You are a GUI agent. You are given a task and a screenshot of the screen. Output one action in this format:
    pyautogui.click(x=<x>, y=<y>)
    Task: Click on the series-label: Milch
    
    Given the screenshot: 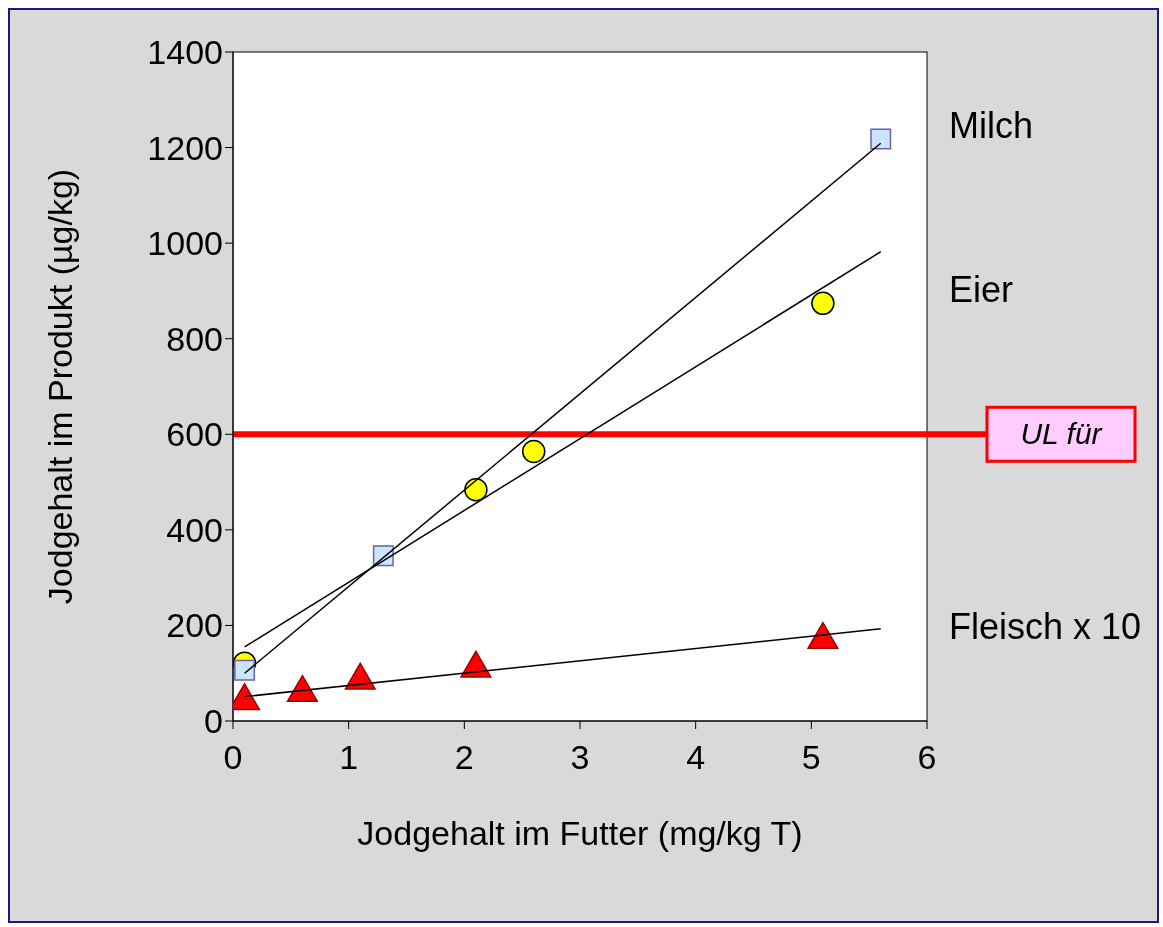 What is the action you would take?
    pyautogui.click(x=991, y=125)
    